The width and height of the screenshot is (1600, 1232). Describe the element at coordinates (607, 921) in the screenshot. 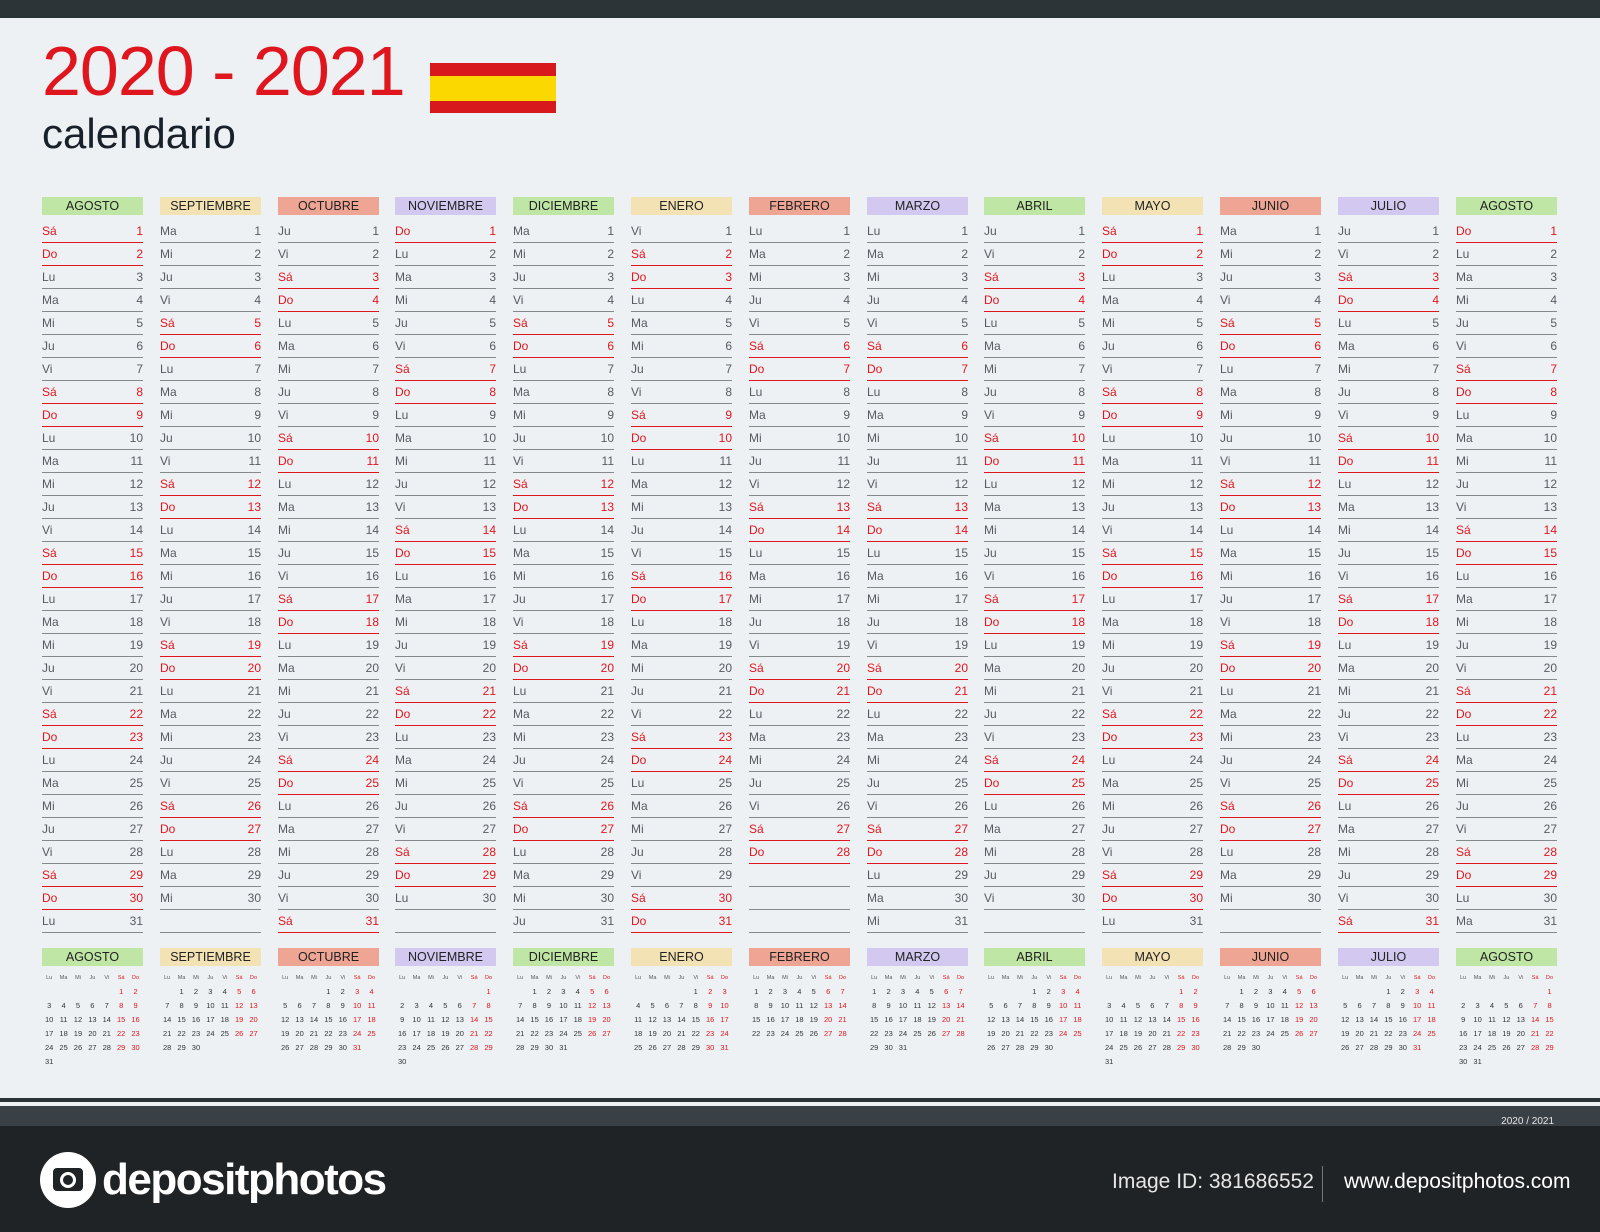

I see `day-number: 31` at that location.